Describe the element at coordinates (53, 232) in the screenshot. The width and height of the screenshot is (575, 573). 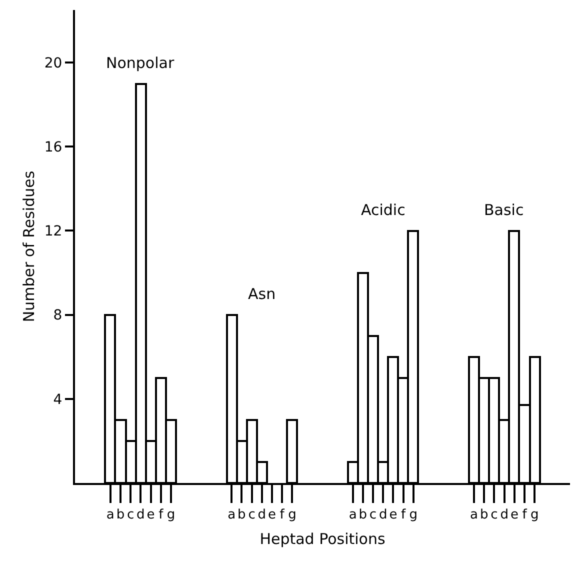
I see `y-tick-label: 12` at that location.